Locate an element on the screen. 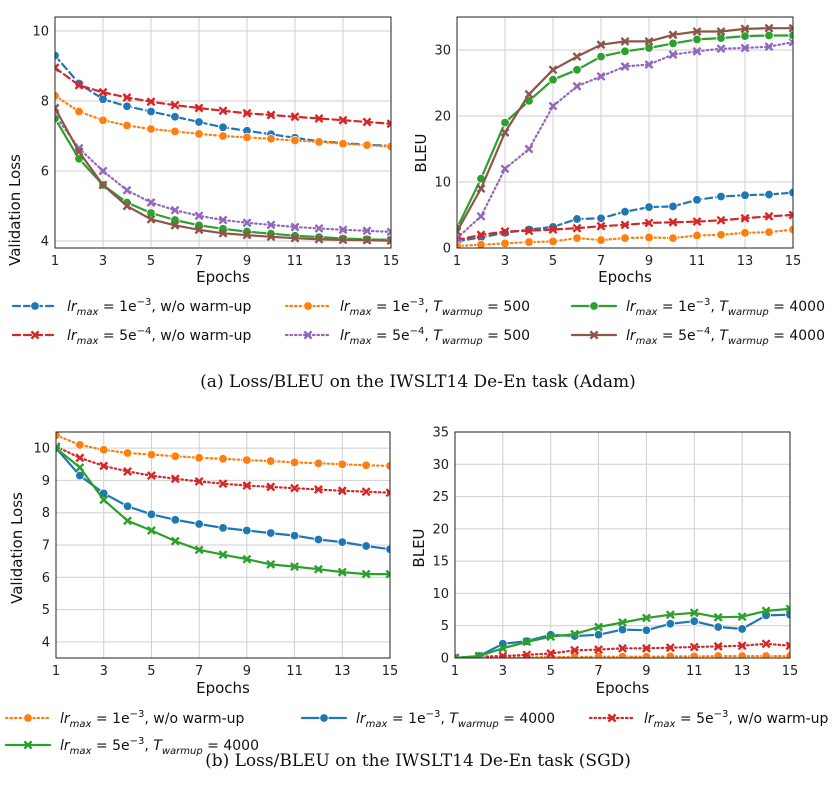 This screenshot has width=837, height=800. y-tick-label: 25 is located at coordinates (440, 497).